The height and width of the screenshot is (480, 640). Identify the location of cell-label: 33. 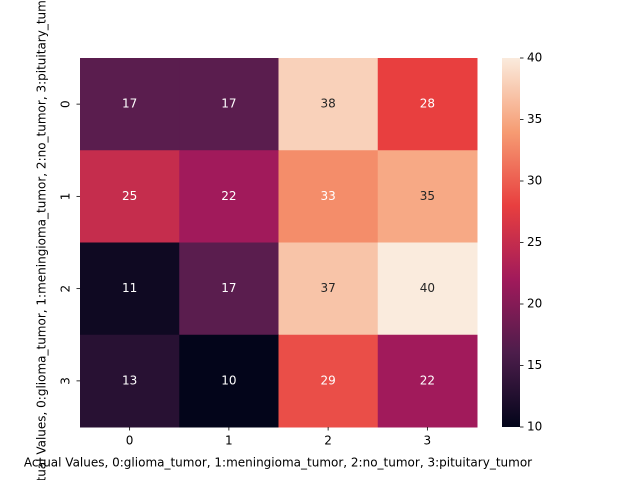
(327, 196).